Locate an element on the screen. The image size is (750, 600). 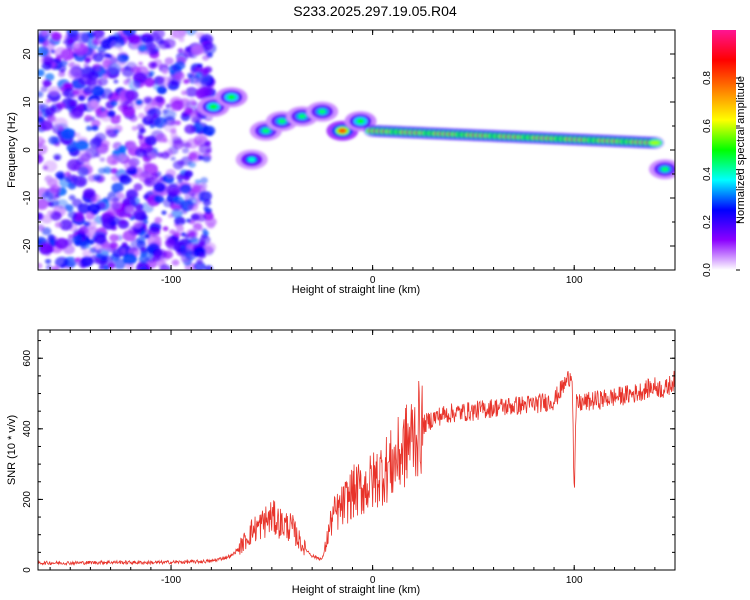
y-tick-label: 20 is located at coordinates (27, 54).